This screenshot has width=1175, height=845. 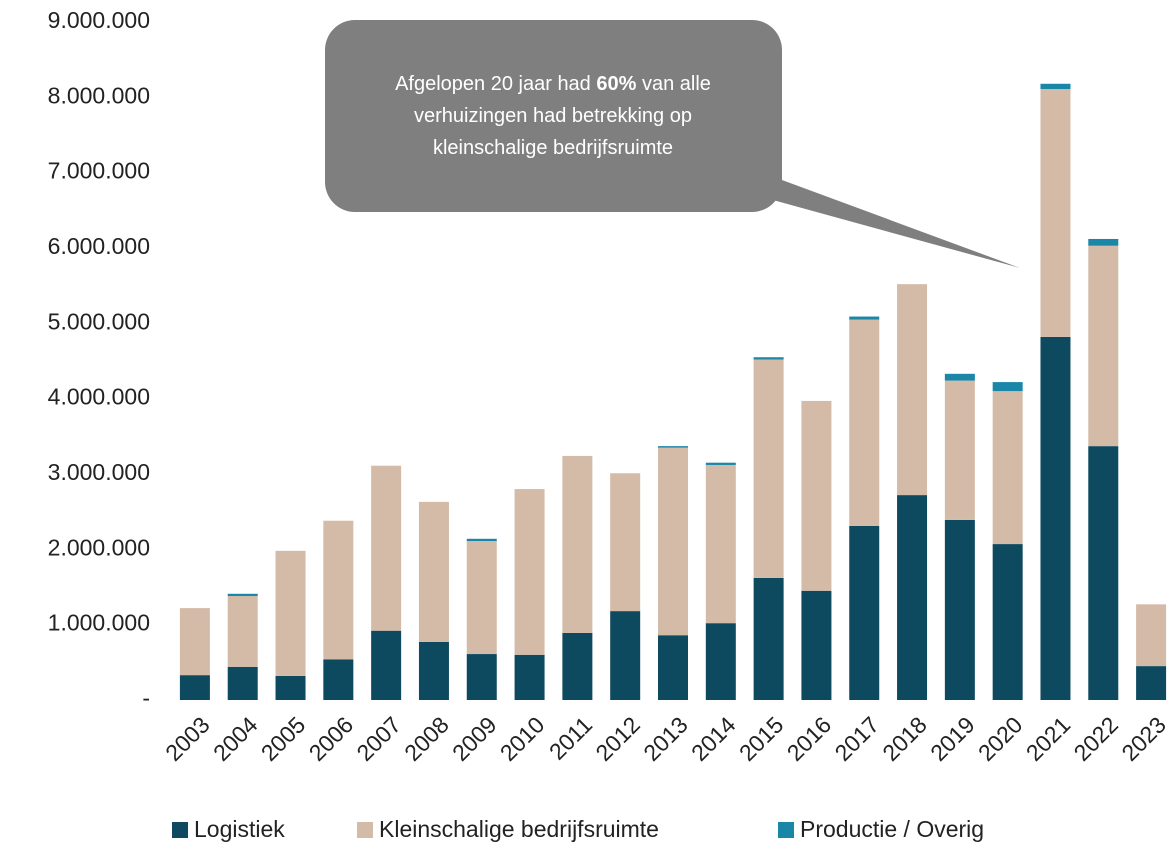 I want to click on y-tick-label: 6.000.000, so click(x=99, y=246).